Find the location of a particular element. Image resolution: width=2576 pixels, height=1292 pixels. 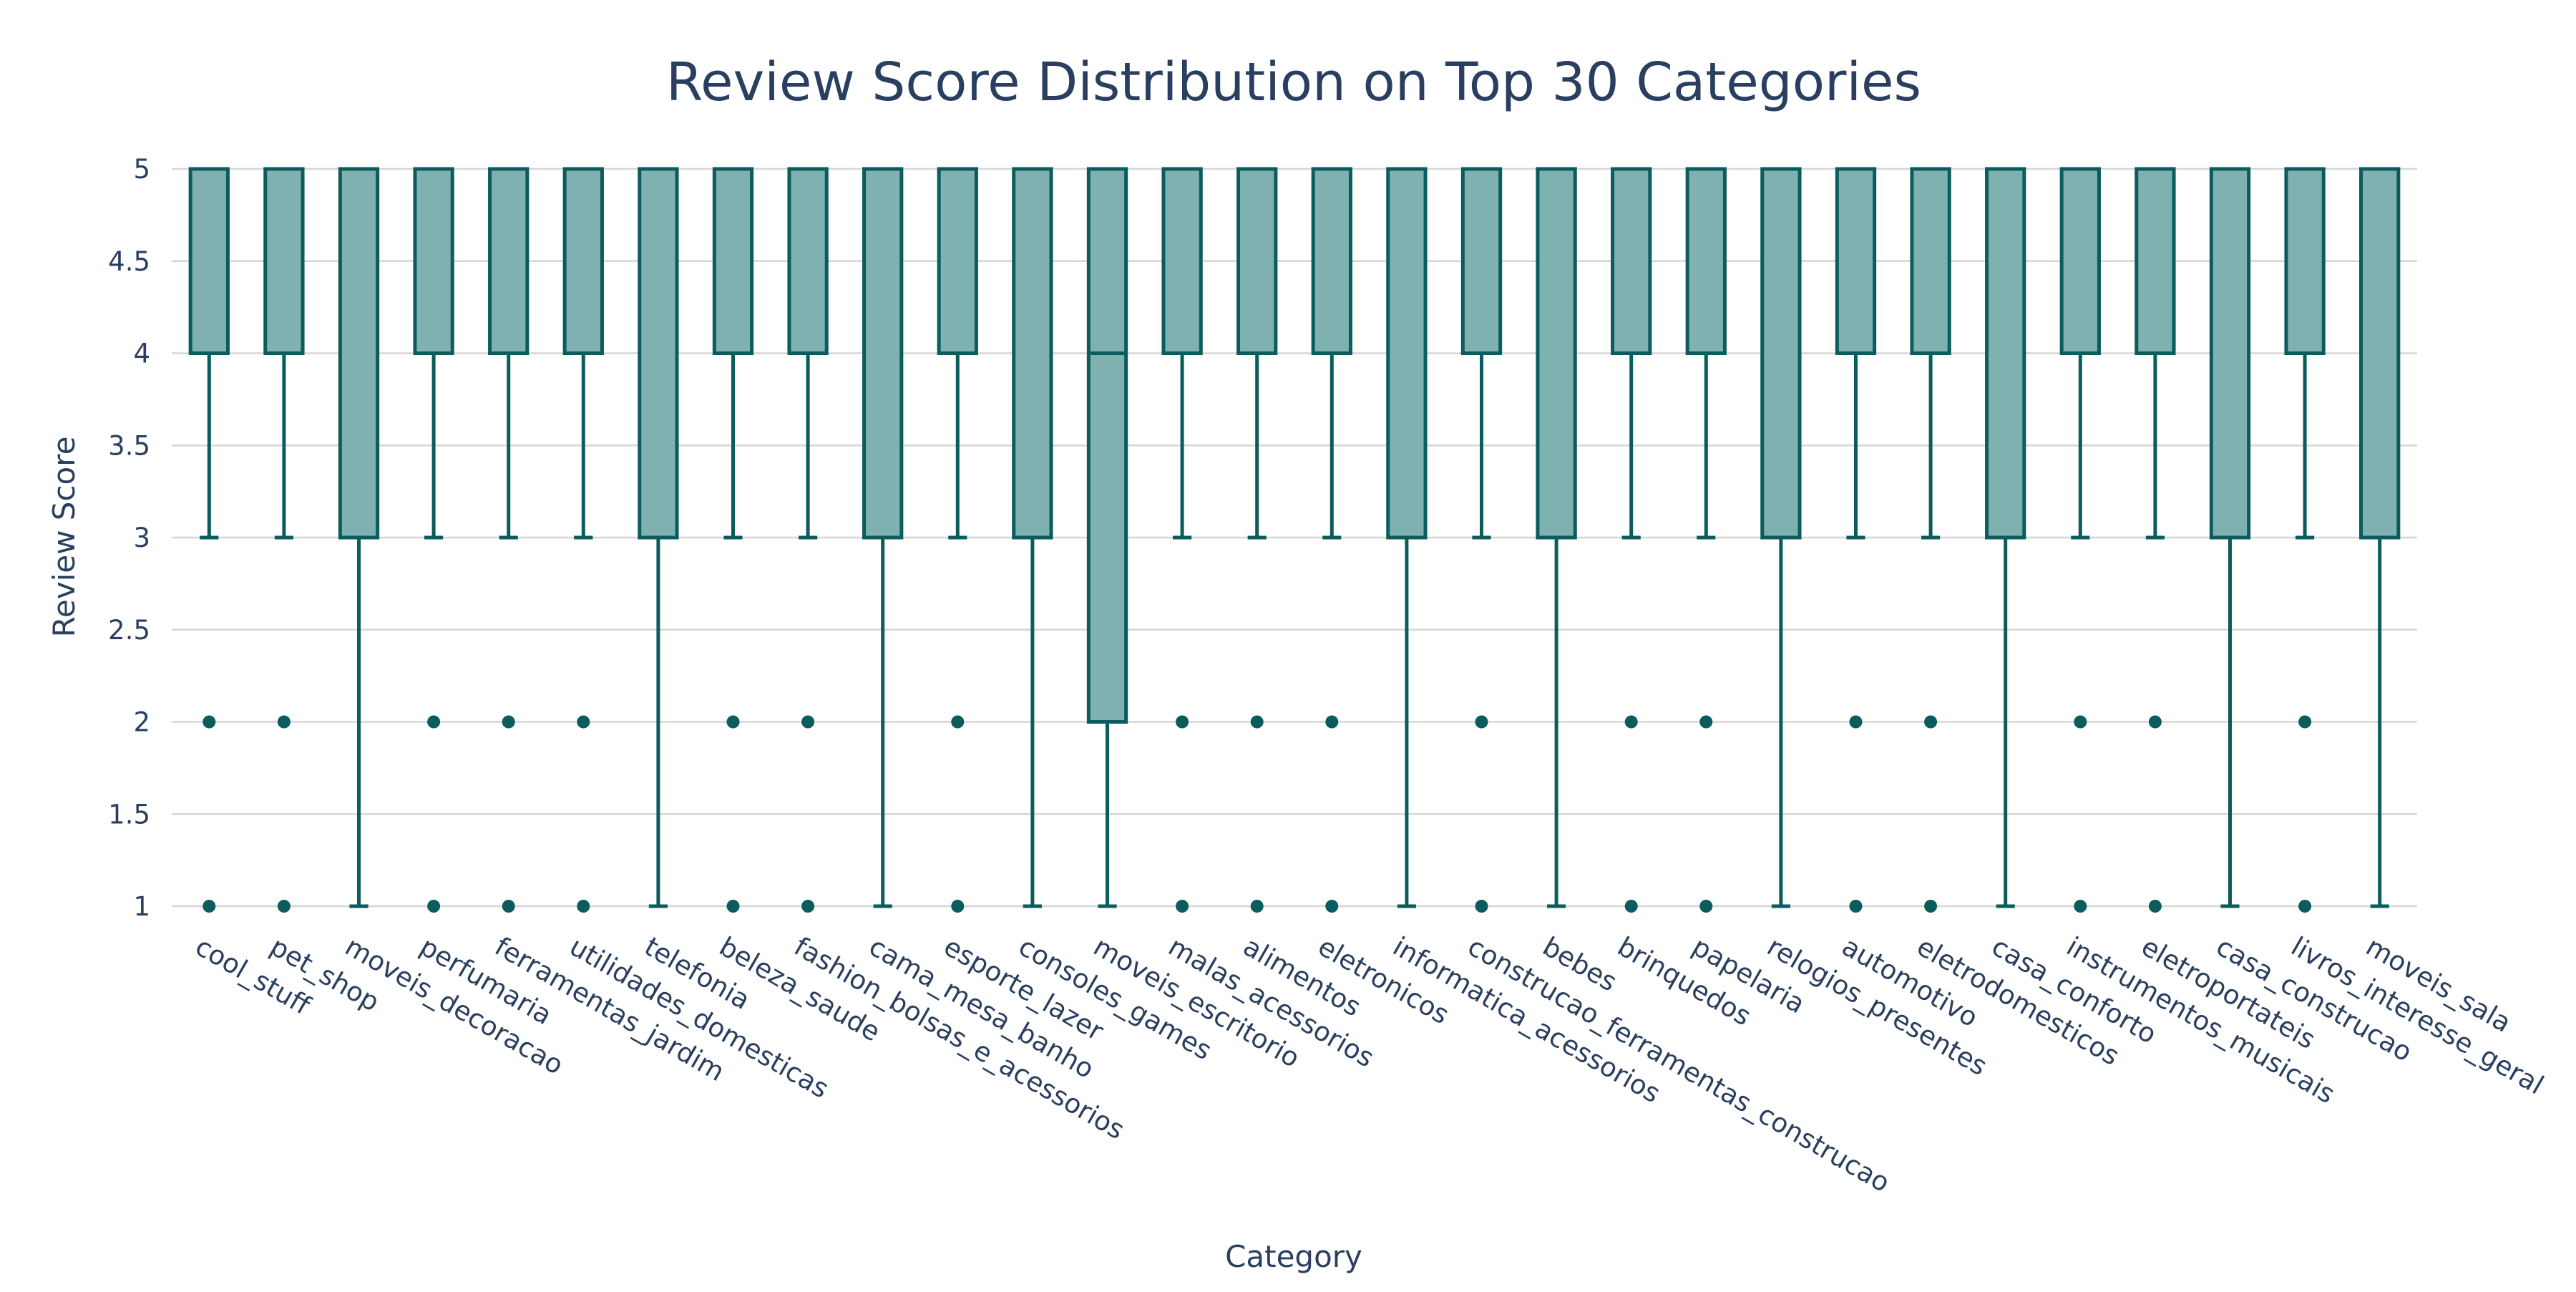

box-casa_construcao is located at coordinates (2230, 537).